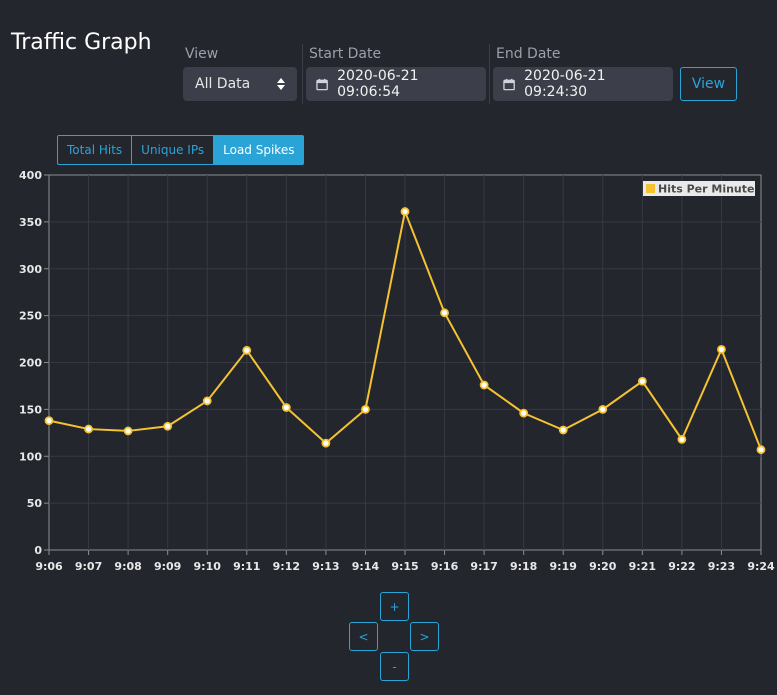 Image resolution: width=777 pixels, height=695 pixels. What do you see at coordinates (30, 456) in the screenshot?
I see `y-tick-label: 100` at bounding box center [30, 456].